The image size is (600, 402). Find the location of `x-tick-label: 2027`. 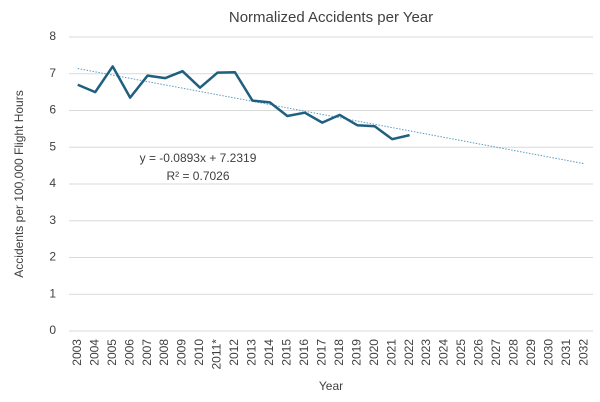

x-tick-label: 2027 is located at coordinates (496, 352).